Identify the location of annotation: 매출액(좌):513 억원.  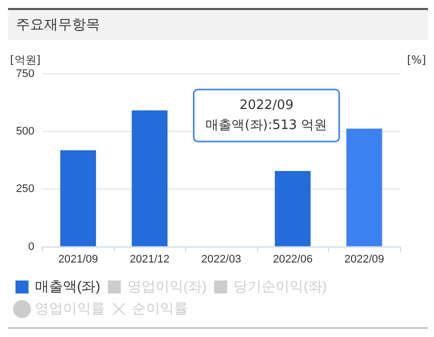
(267, 125).